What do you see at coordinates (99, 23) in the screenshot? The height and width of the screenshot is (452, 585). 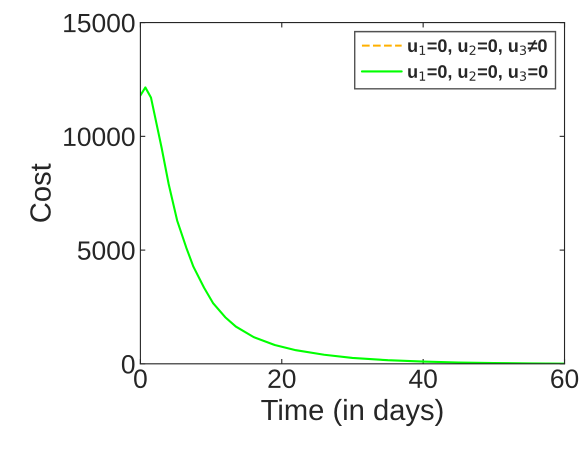 I see `y-tick-label: 15000` at bounding box center [99, 23].